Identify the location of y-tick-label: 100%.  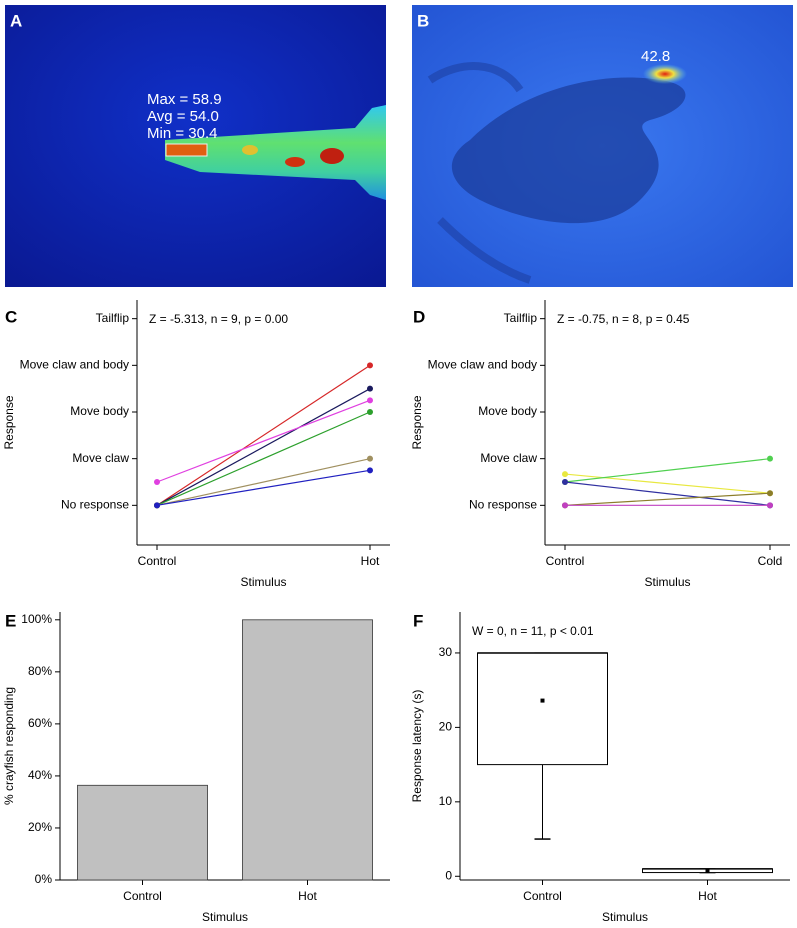
(36, 619).